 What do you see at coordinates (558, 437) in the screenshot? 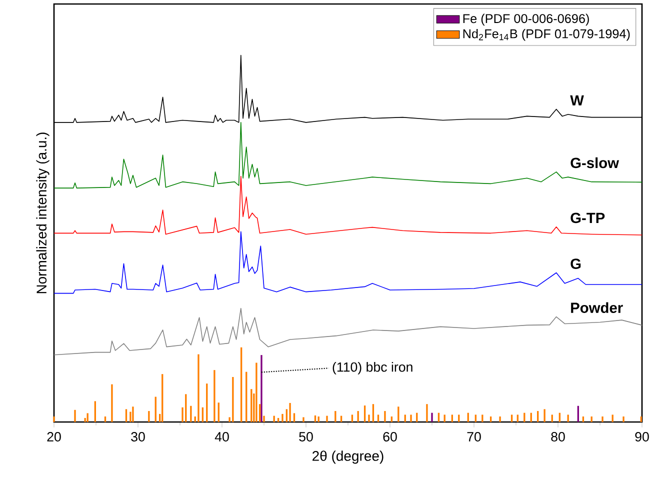
I see `x-tick-label: 80` at bounding box center [558, 437].